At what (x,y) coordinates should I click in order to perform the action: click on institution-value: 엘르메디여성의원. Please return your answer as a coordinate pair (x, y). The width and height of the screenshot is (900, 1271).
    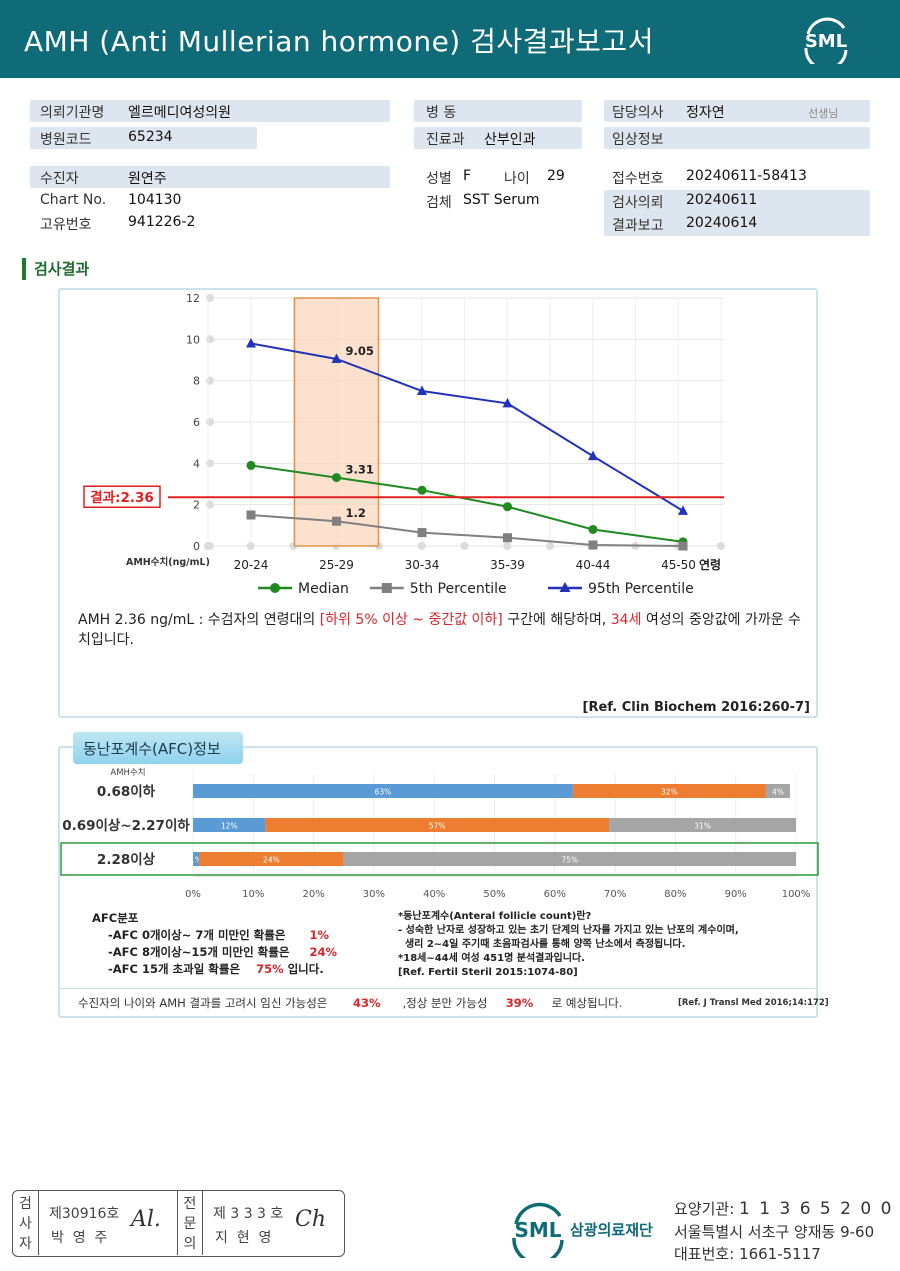
    Looking at the image, I should click on (180, 113).